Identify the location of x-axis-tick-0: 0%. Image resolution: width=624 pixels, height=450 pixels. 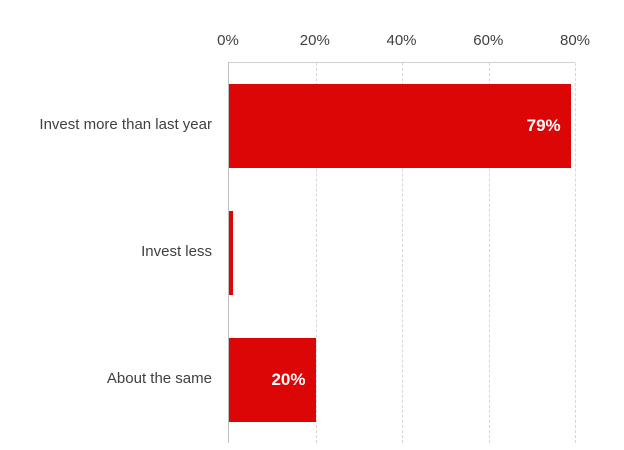
(228, 40).